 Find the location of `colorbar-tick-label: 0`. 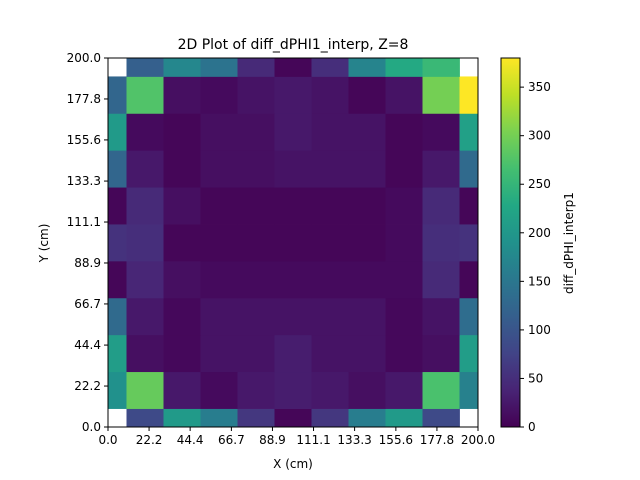

colorbar-tick-label: 0 is located at coordinates (532, 427).